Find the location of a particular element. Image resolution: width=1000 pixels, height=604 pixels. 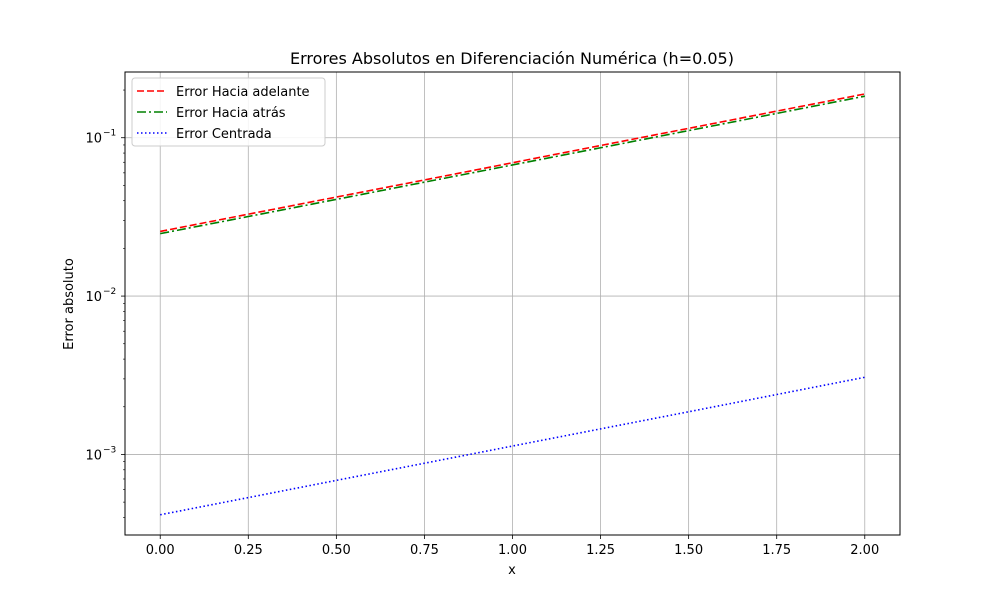

legend-label-2: Error Centrada is located at coordinates (224, 134).